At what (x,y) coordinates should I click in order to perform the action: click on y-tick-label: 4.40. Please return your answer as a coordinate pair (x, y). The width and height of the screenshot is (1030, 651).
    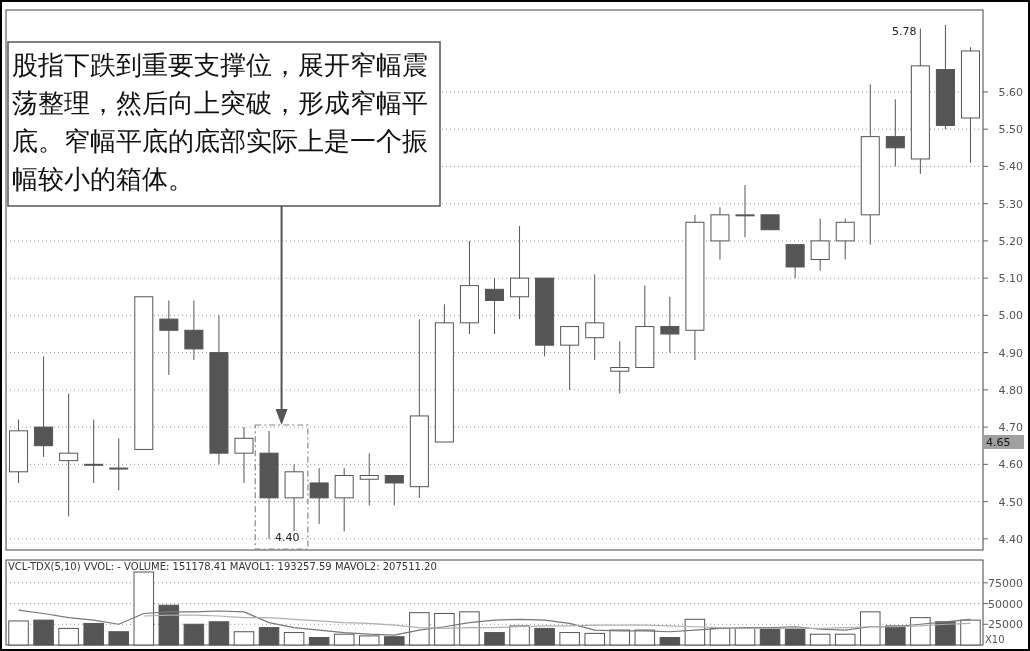
    Looking at the image, I should click on (1010, 539).